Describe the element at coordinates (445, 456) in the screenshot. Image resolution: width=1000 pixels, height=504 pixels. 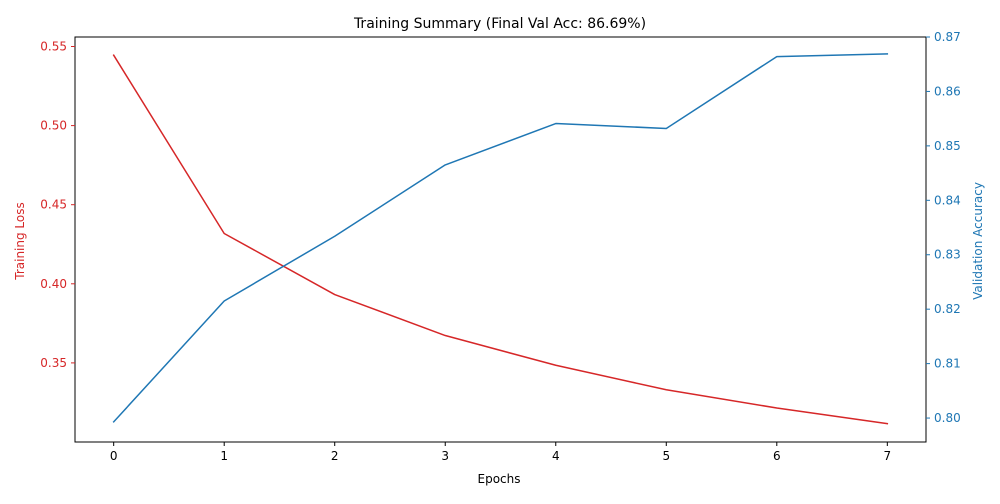
I see `x-tick-label: 3` at that location.